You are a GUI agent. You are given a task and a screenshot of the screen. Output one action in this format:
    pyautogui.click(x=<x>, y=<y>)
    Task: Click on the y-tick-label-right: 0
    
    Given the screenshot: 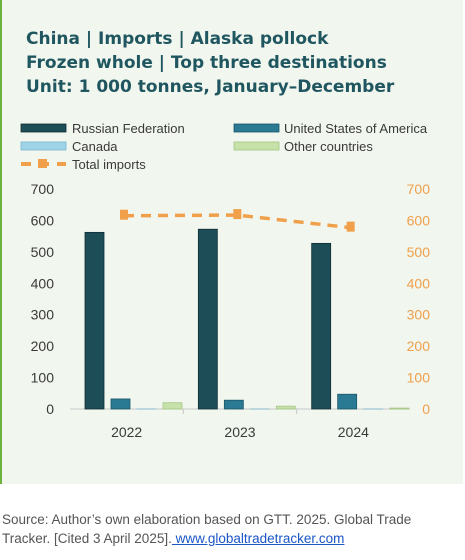 What is the action you would take?
    pyautogui.click(x=426, y=409)
    